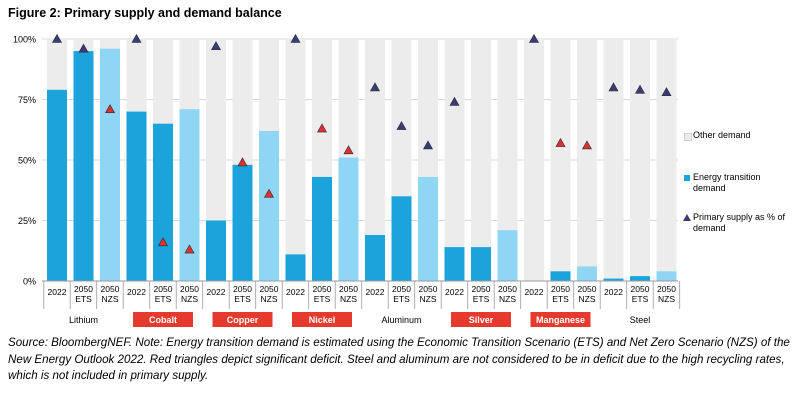 The image size is (800, 400). Describe the element at coordinates (401, 320) in the screenshot. I see `category-label: Aluminum` at that location.